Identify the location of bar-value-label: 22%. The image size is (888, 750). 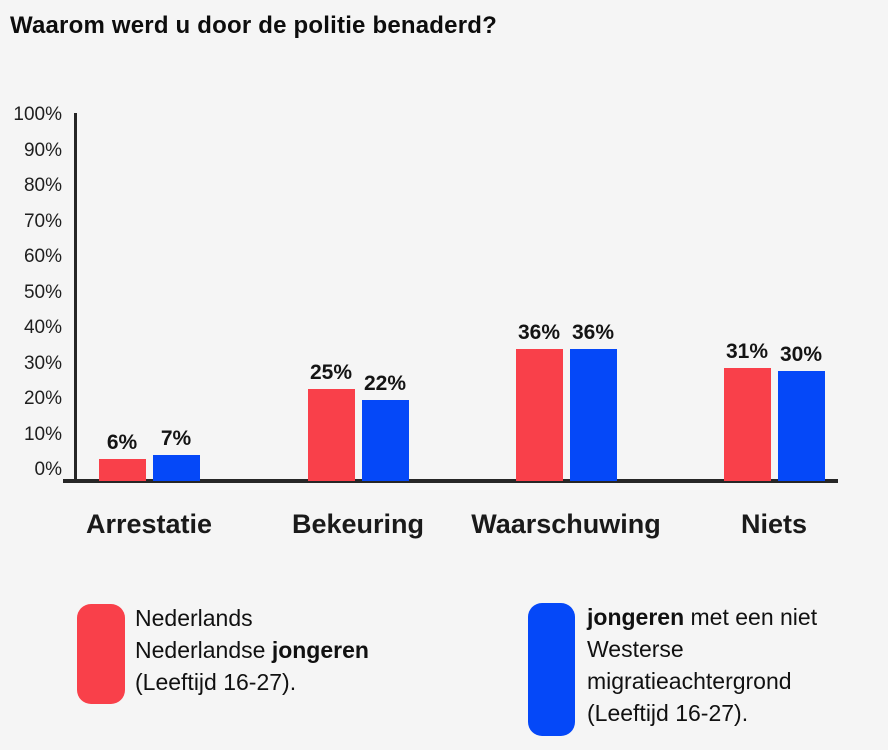
(385, 383).